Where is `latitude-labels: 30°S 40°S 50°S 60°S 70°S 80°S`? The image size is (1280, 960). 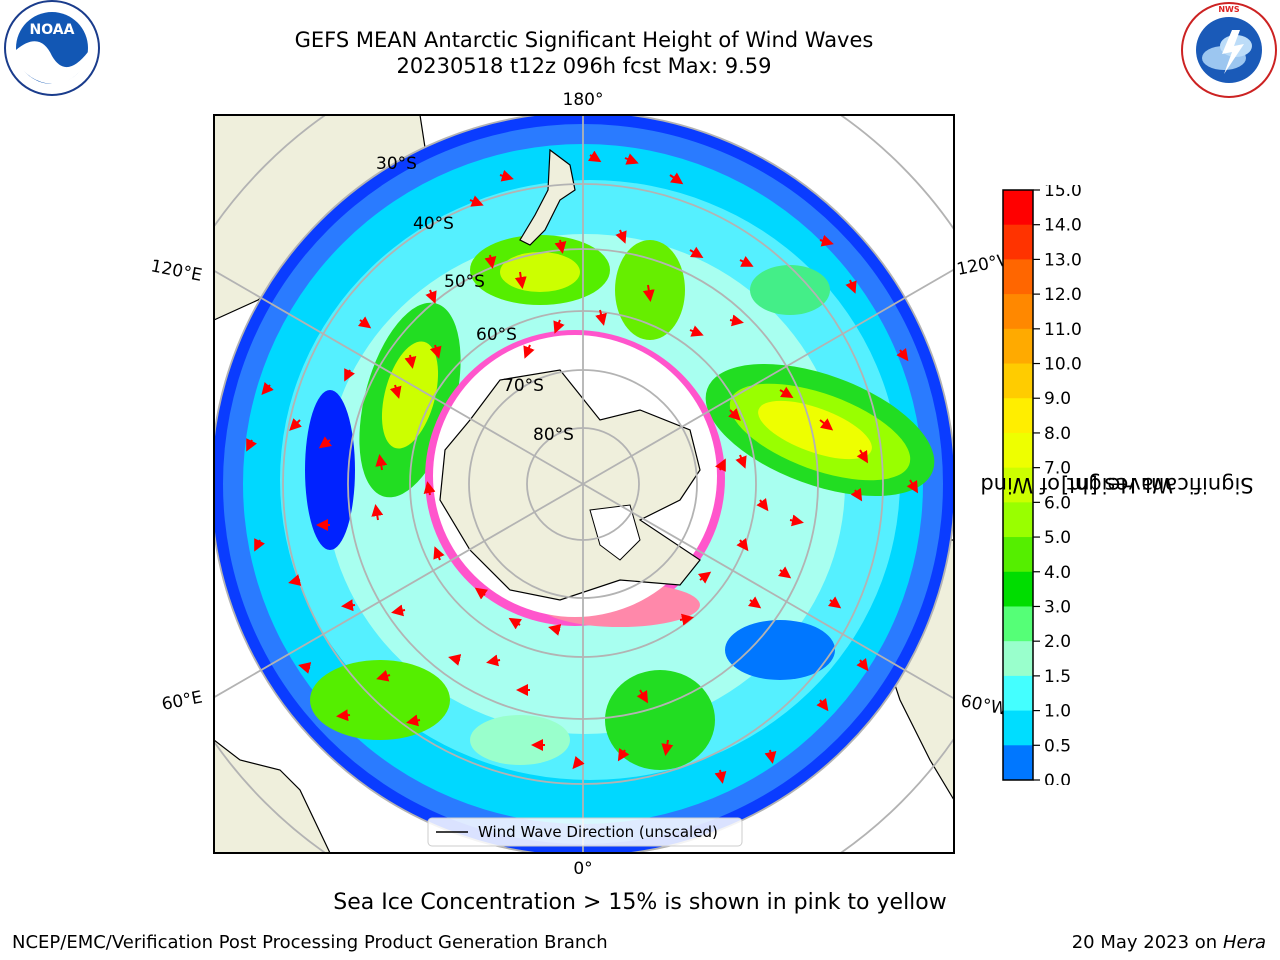
latitude-labels: 30°S 40°S 50°S 60°S 70°S 80°S is located at coordinates (475, 299).